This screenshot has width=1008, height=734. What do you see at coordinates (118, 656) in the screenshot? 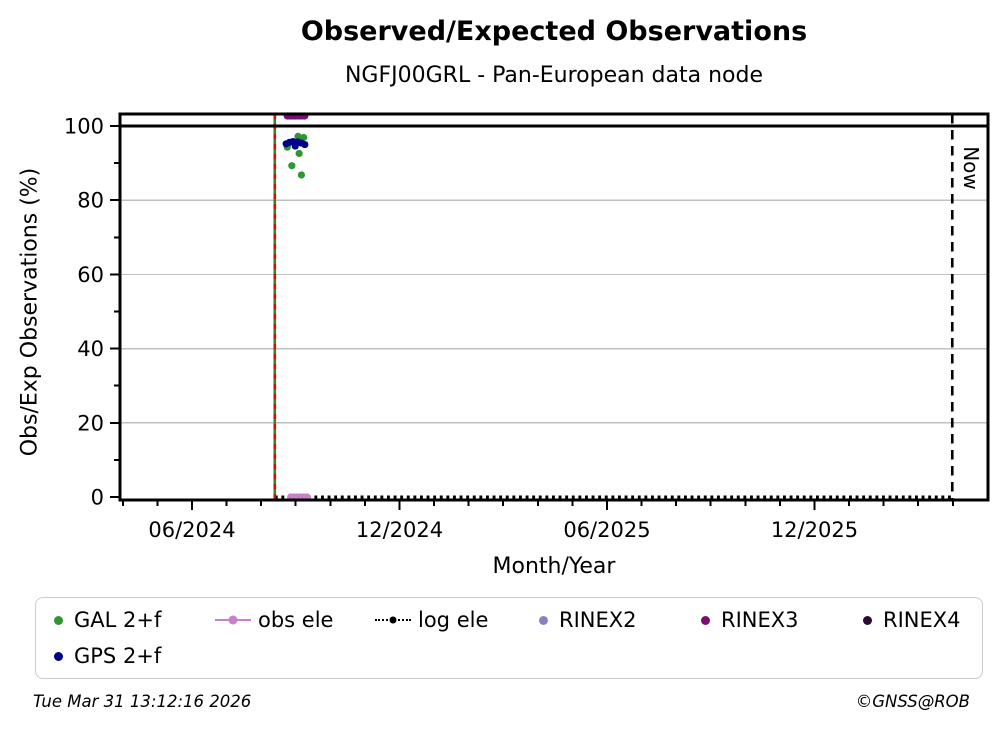
I see `legend-label: GPS 2+f` at bounding box center [118, 656].